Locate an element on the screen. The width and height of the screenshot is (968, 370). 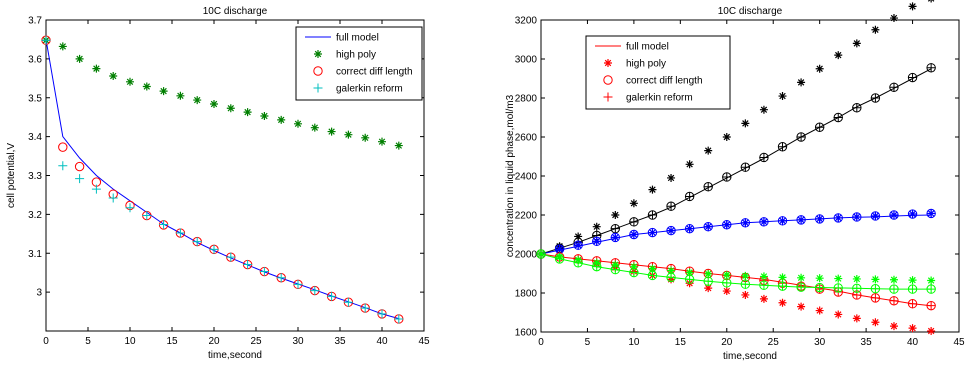
x-tick-label: 10 is located at coordinates (130, 341).